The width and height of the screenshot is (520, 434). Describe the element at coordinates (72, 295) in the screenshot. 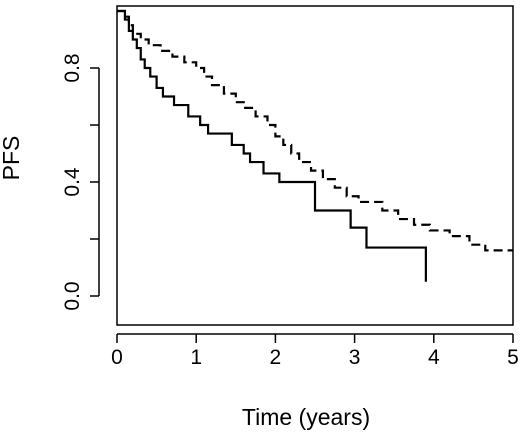

I see `y-tick-label: 0.0` at that location.